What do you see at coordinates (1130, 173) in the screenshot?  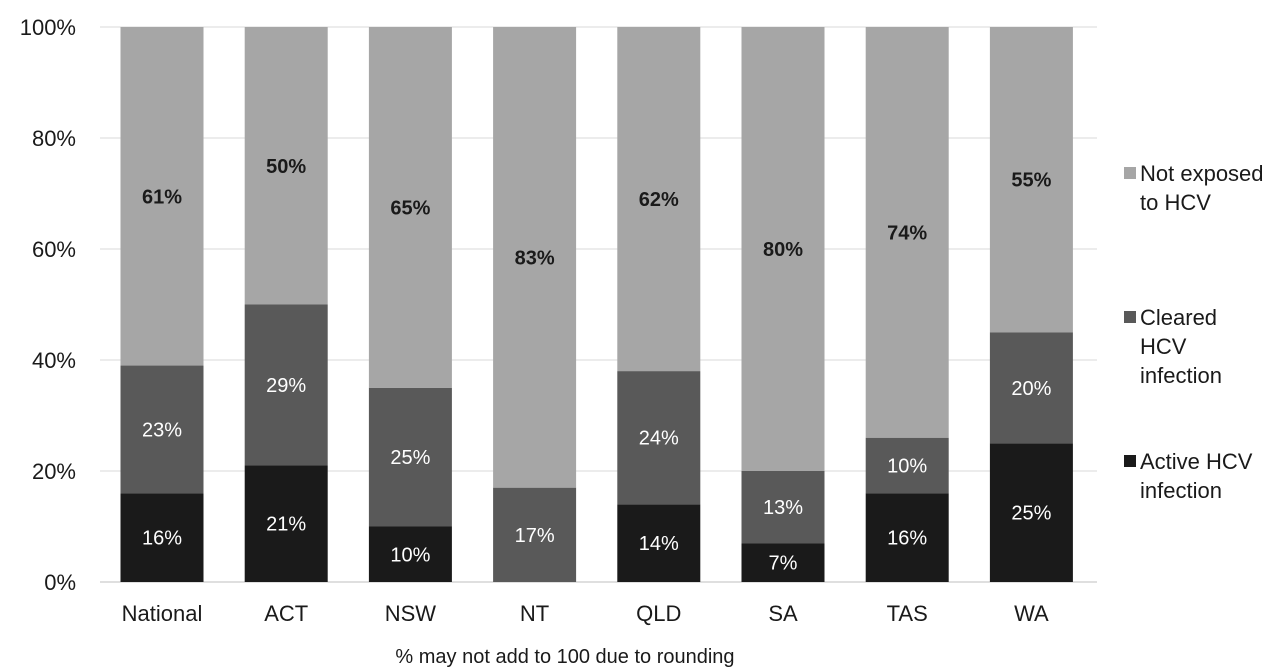 I see `legend-swatch-not-exposed` at bounding box center [1130, 173].